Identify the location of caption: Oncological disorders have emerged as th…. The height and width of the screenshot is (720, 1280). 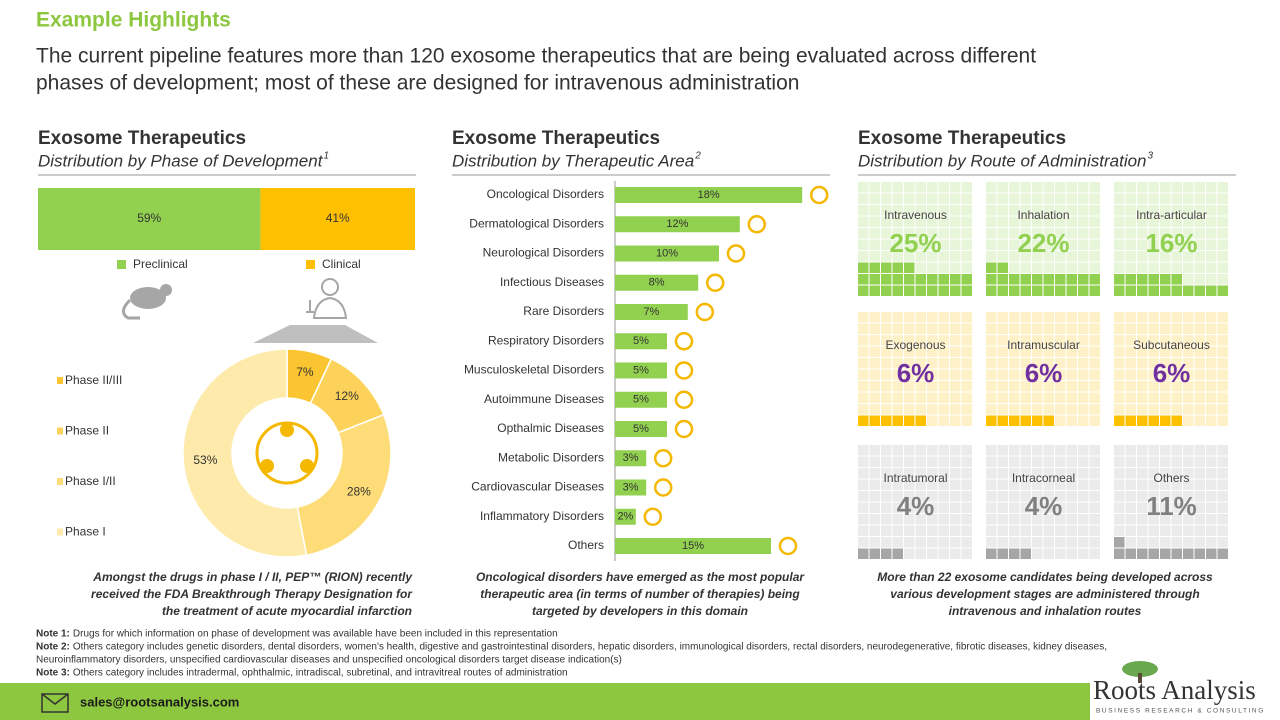
(640, 577).